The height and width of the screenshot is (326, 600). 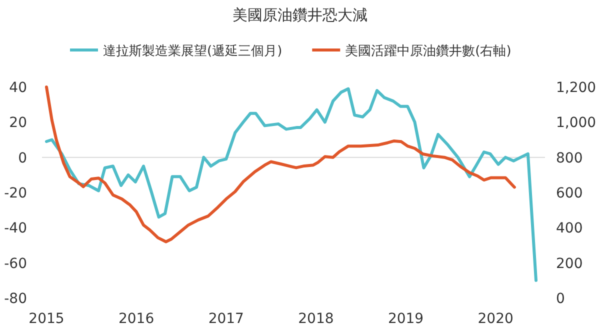 I want to click on x-tick-label: 2015, so click(x=46, y=318).